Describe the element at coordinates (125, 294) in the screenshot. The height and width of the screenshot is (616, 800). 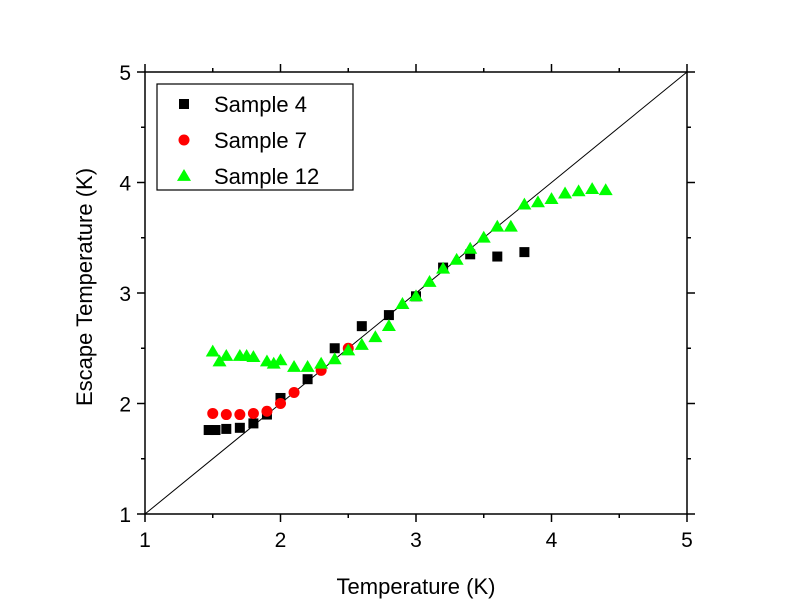
I see `y-tick-label: 3` at that location.